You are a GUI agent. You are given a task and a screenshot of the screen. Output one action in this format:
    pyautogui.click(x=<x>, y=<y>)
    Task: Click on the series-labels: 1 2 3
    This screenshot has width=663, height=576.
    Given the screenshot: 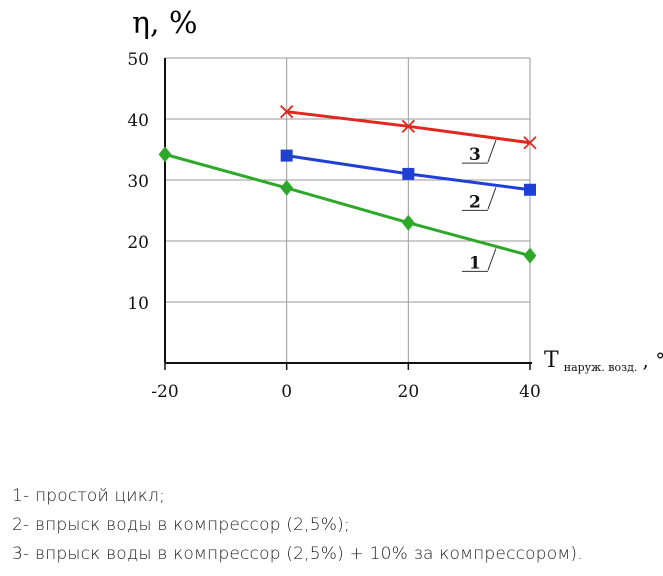 What is the action you would take?
    pyautogui.click(x=479, y=206)
    